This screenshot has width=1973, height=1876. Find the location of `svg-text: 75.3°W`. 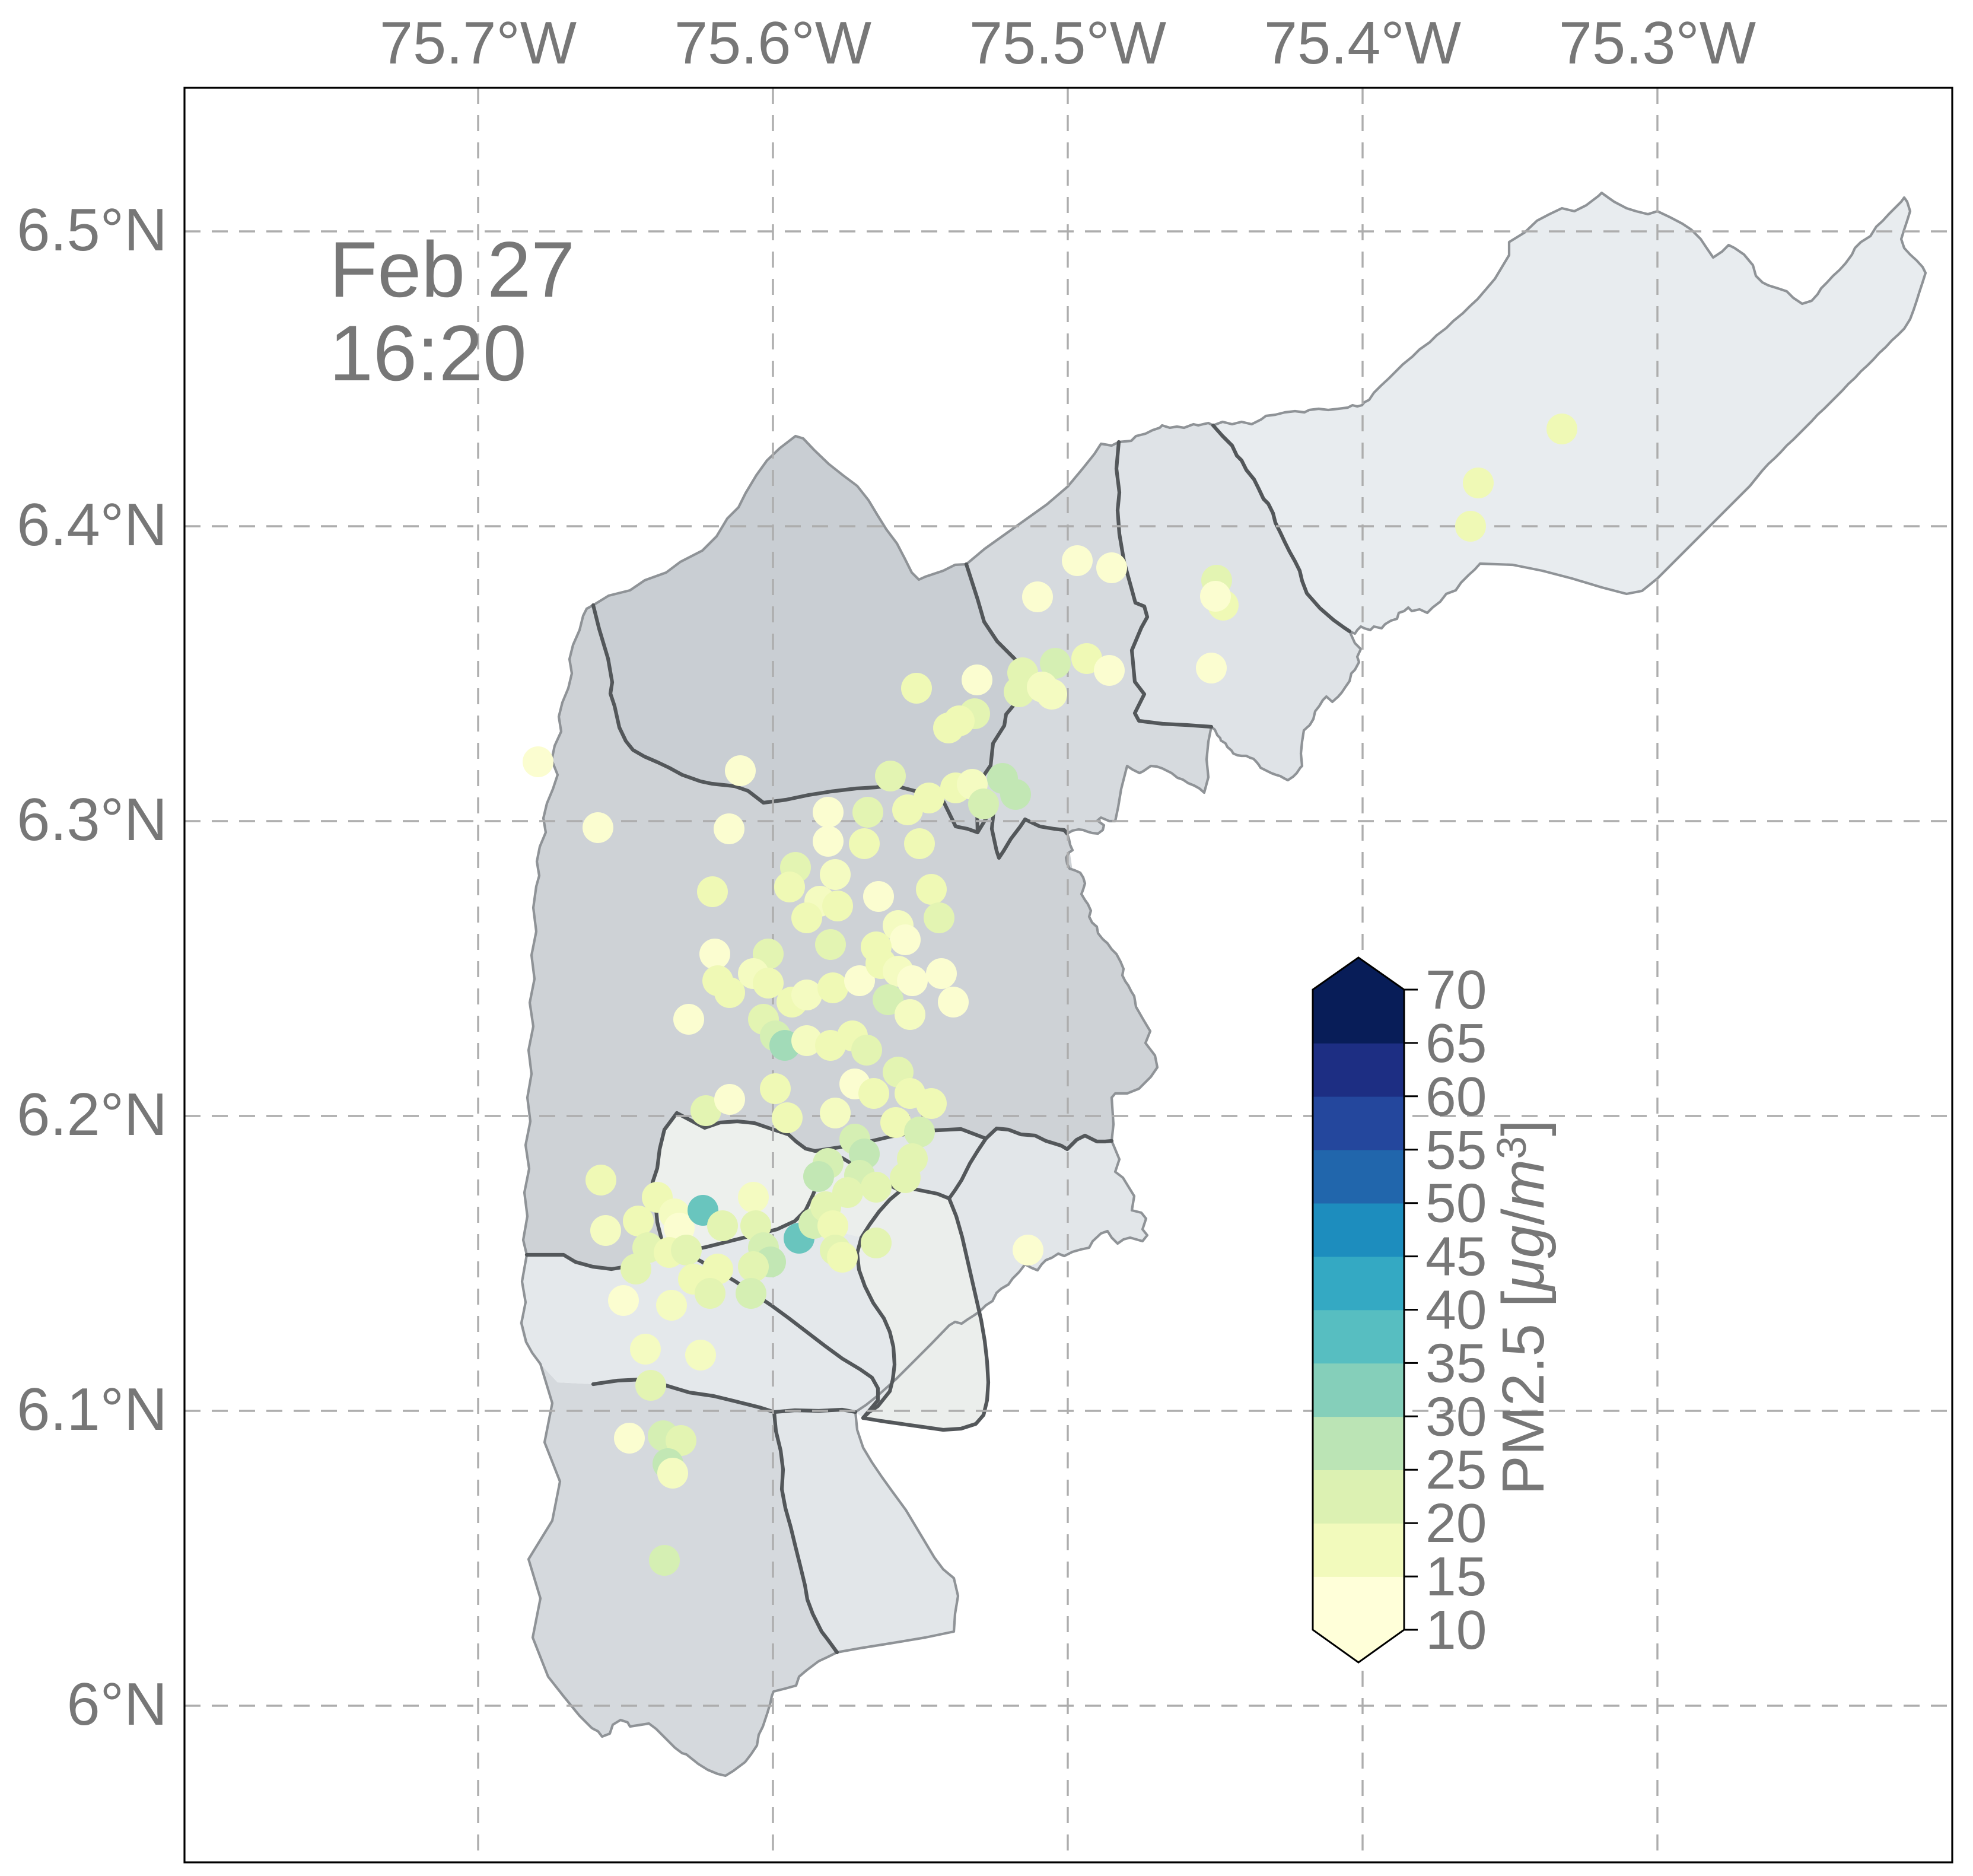

svg-text: 75.3°W is located at coordinates (1657, 43).